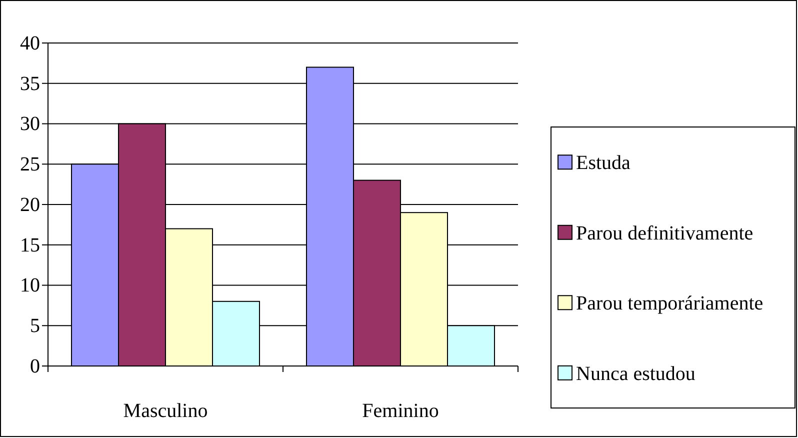 The height and width of the screenshot is (438, 798). What do you see at coordinates (30, 124) in the screenshot?
I see `y-tick-label: 30` at bounding box center [30, 124].